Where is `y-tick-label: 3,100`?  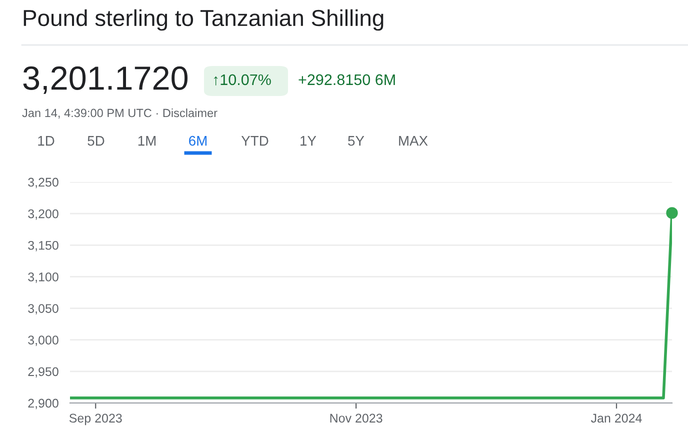
y-tick-label: 3,100 is located at coordinates (43, 277).